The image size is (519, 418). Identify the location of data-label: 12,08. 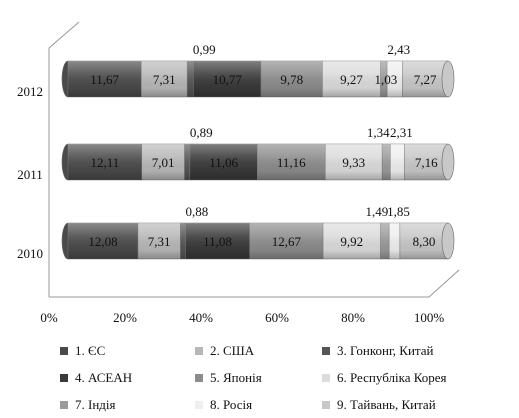
(102, 241).